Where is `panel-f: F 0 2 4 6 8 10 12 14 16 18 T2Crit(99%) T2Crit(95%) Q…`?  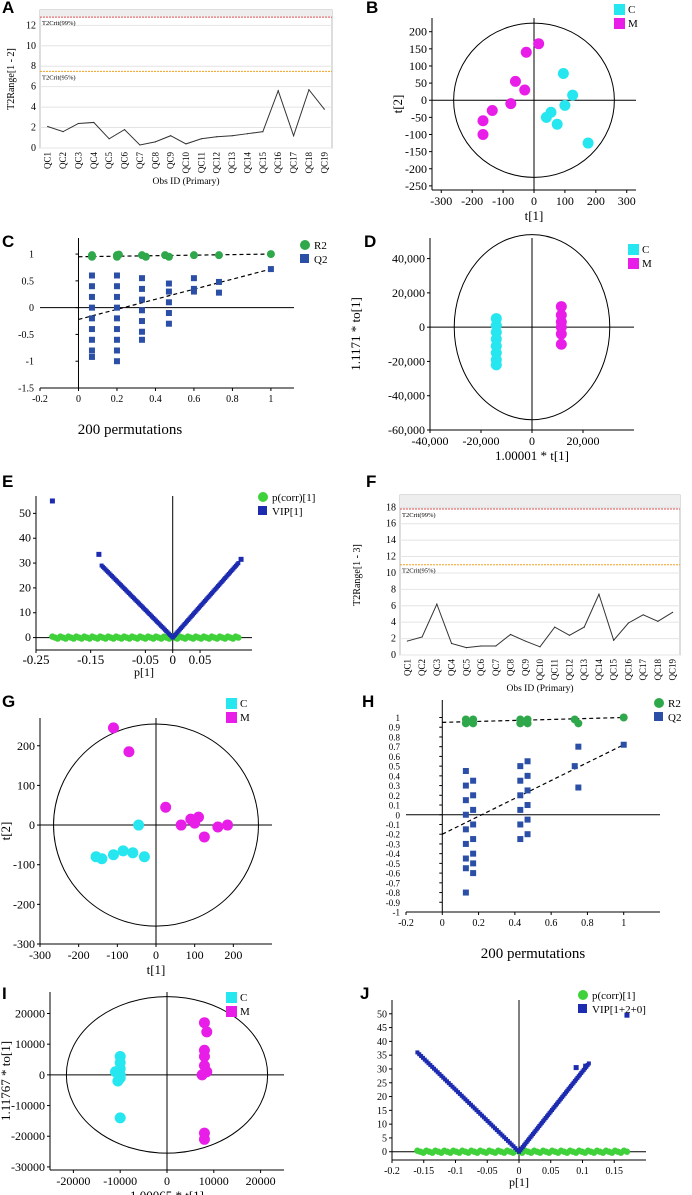 panel-f: F 0 2 4 6 8 10 12 14 16 18 T2Crit(99%) T2Crit(95%) Q… is located at coordinates (519, 582).